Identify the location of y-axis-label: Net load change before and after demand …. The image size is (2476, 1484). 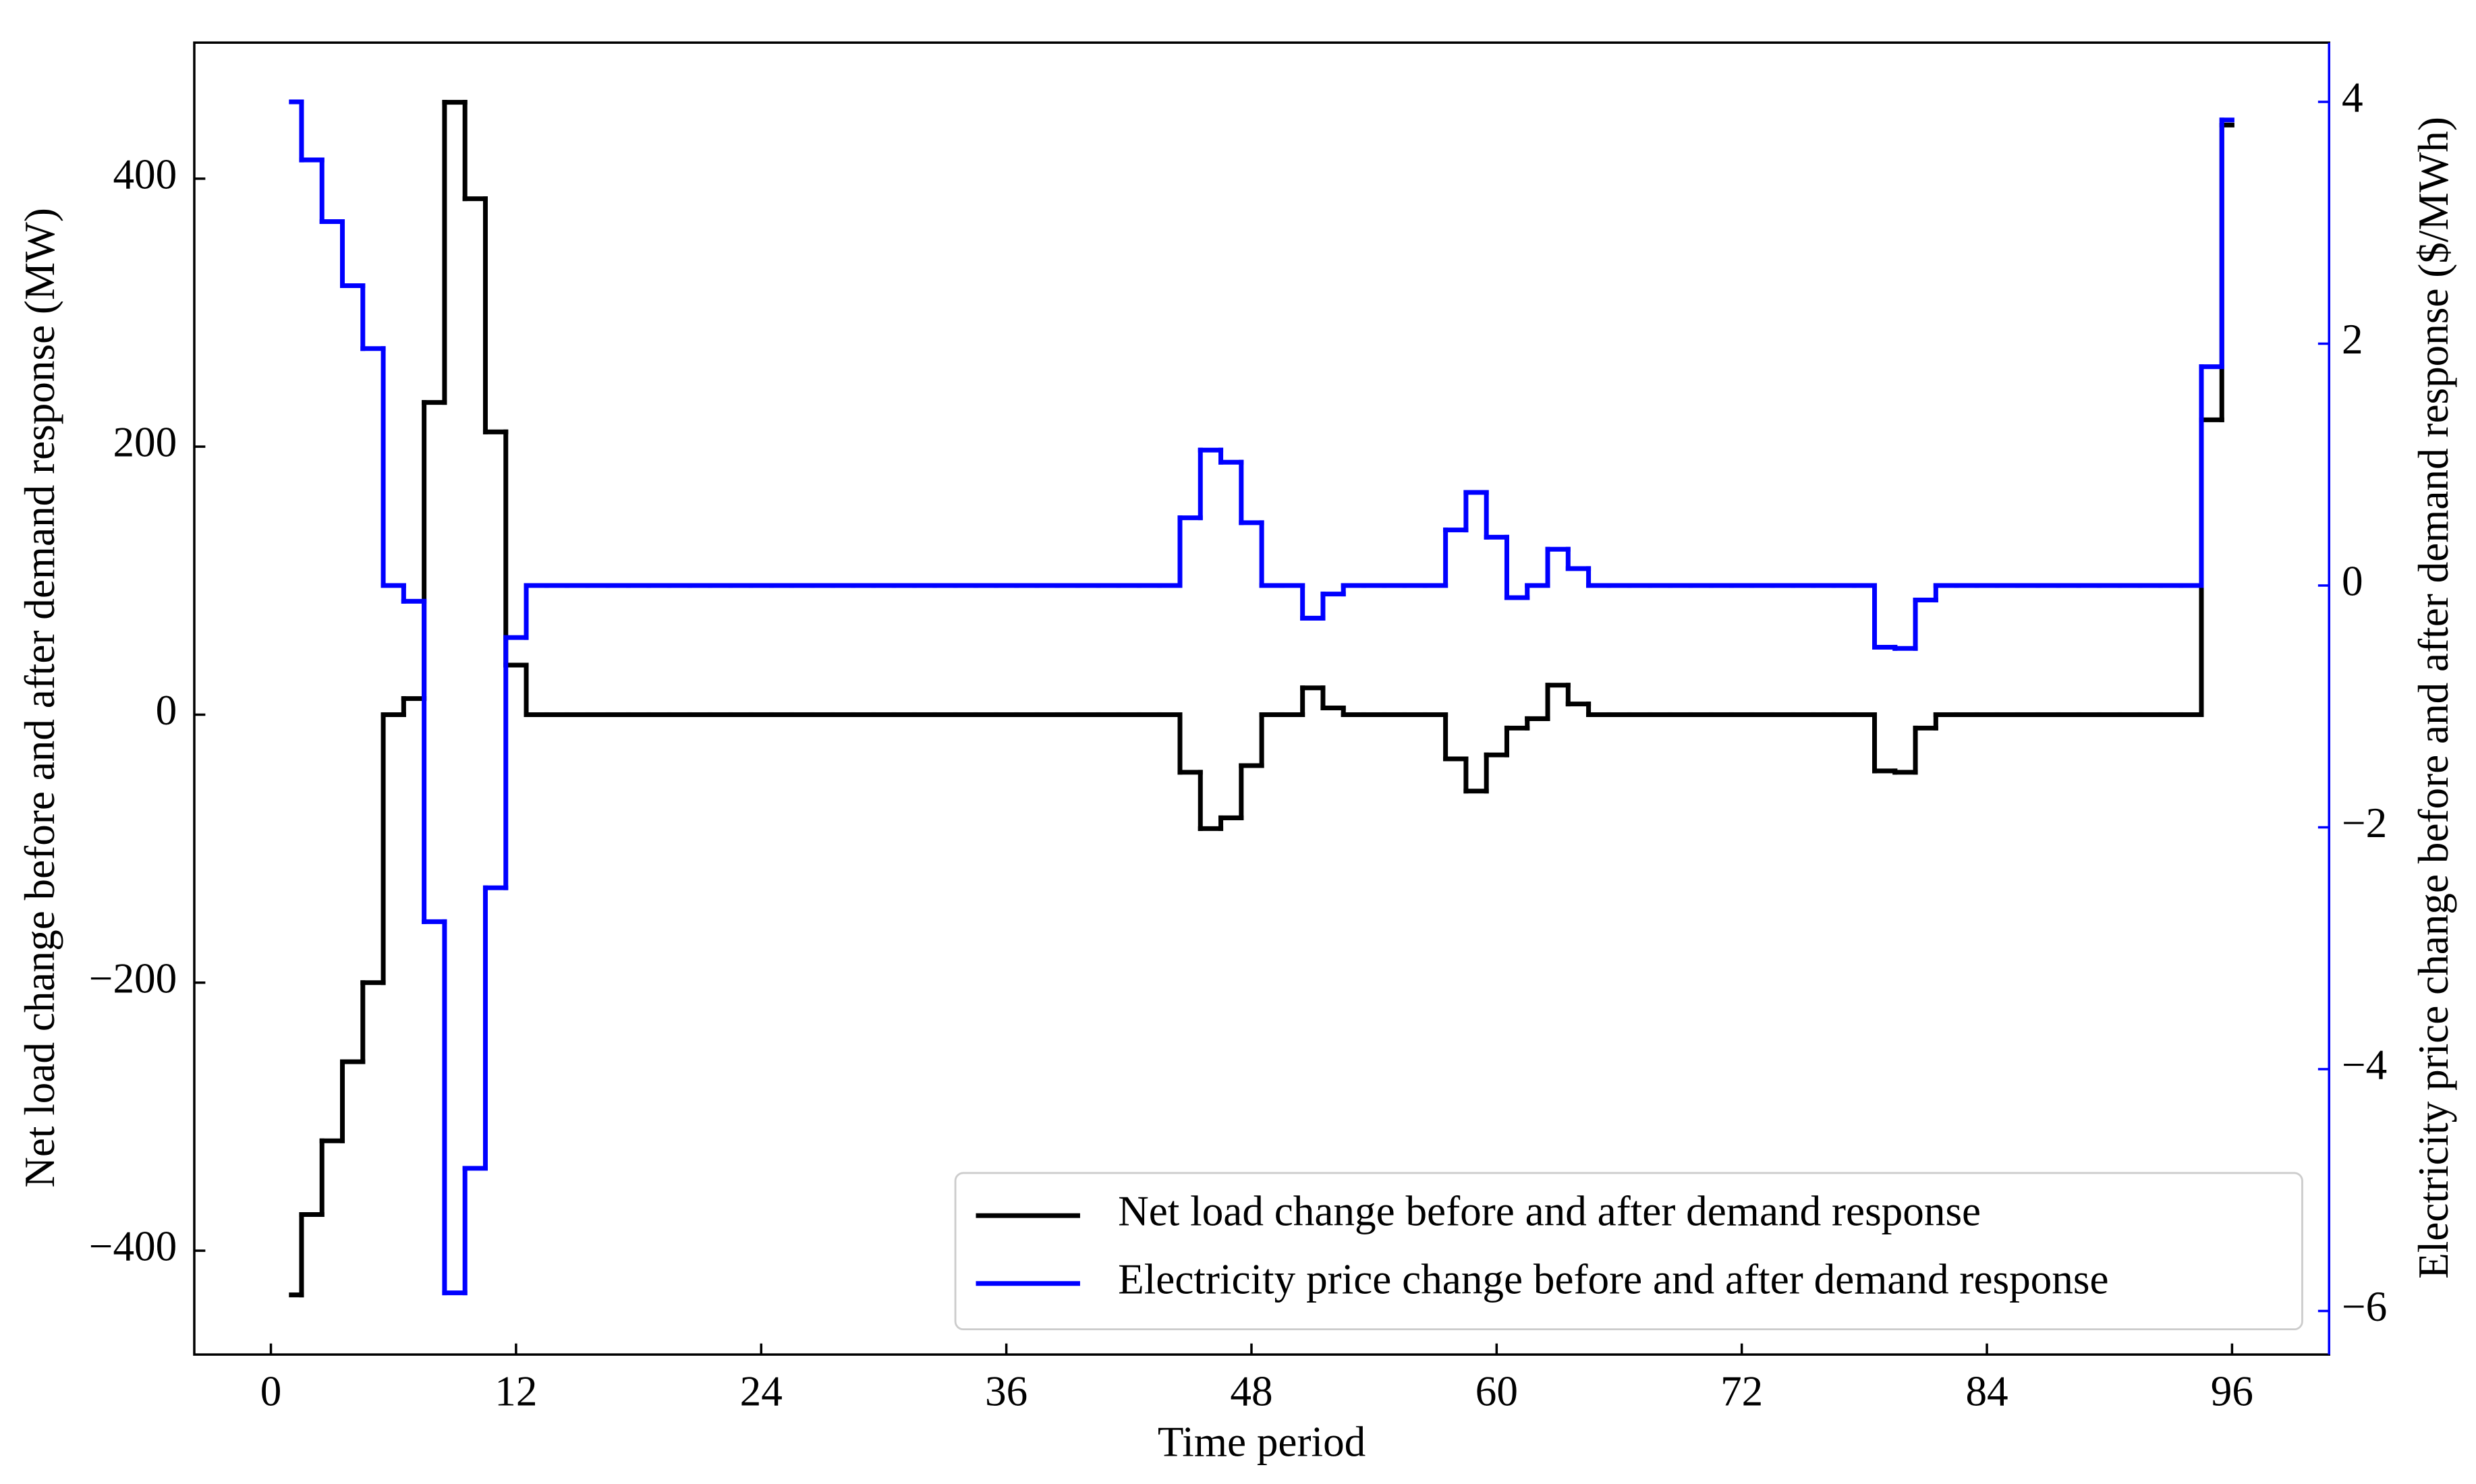
(39, 698).